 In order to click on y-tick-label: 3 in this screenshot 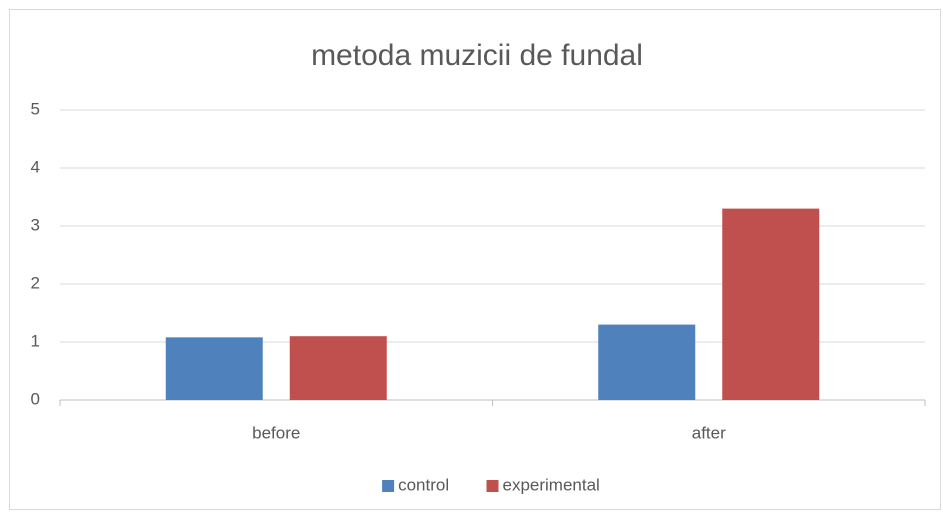, I will do `click(35, 224)`.